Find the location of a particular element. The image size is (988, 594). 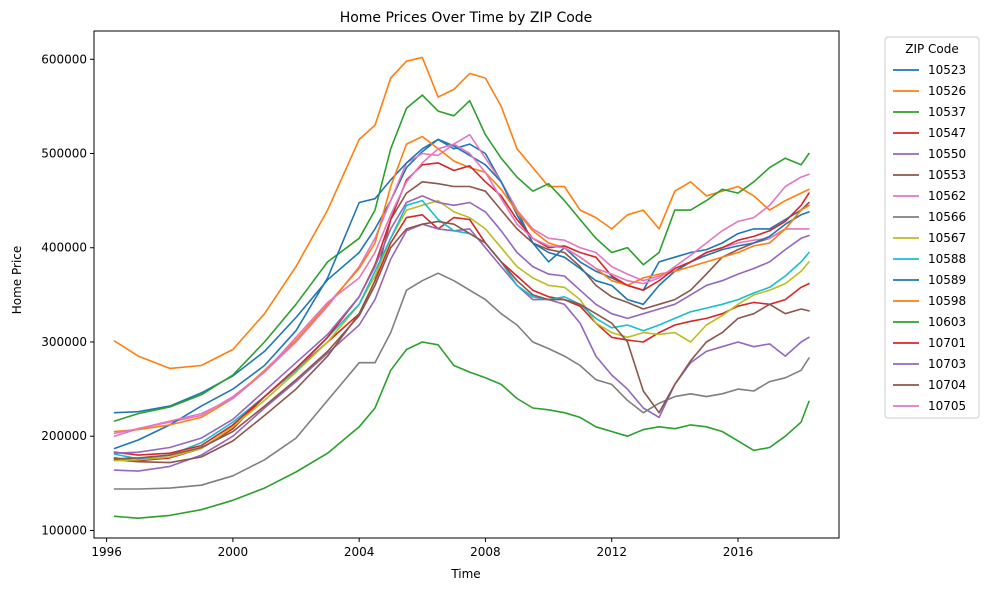

legend-label: 10526 is located at coordinates (947, 91).